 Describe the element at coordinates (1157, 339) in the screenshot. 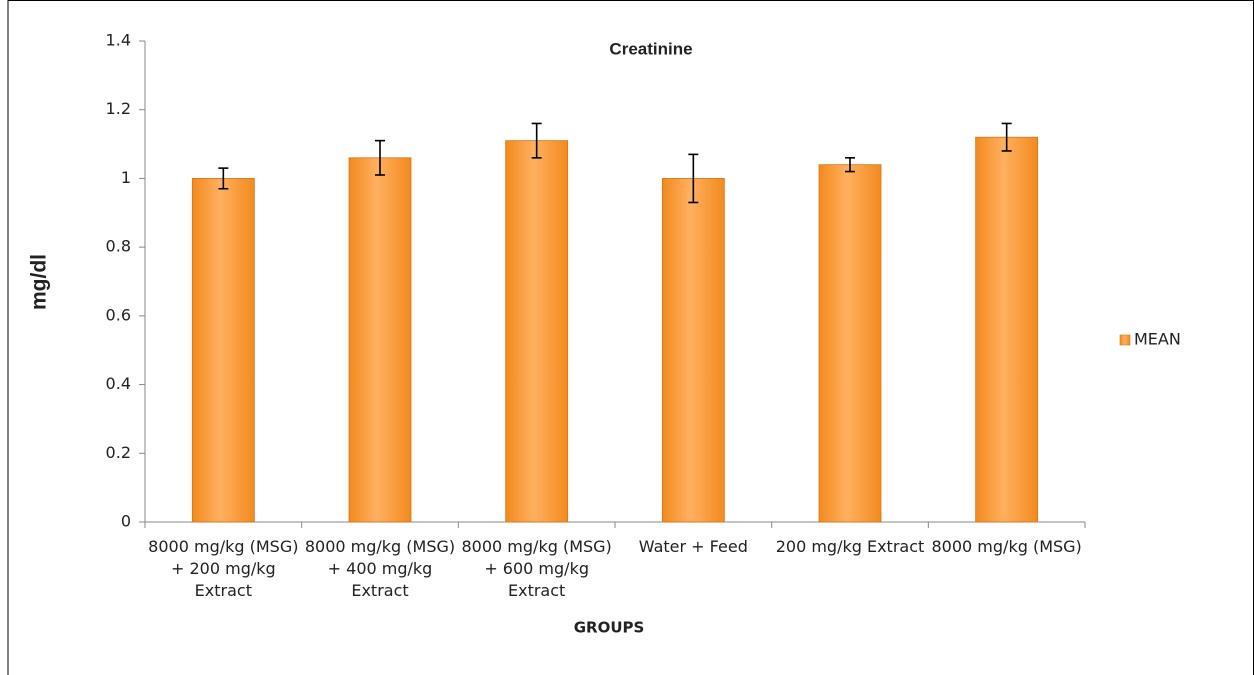

I see `legend-label: MEAN` at that location.